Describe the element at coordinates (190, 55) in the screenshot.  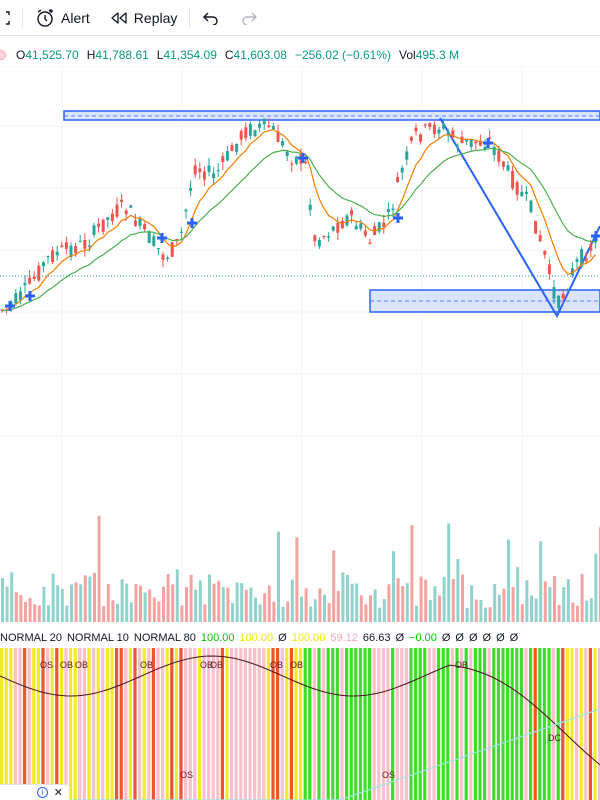
I see `low-value: 41,354.09` at that location.